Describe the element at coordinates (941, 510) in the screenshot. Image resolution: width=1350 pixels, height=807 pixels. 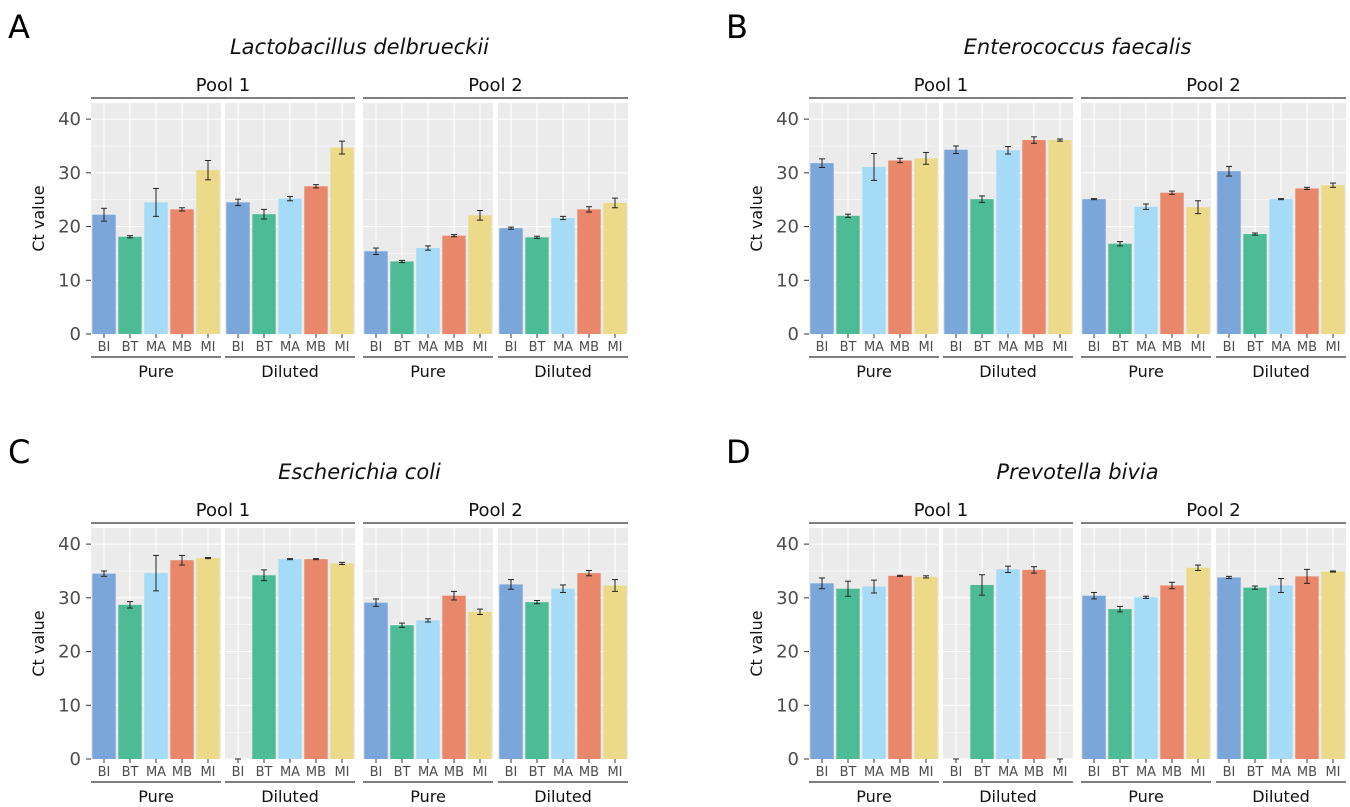
I see `pool-label: Pool 1` at that location.